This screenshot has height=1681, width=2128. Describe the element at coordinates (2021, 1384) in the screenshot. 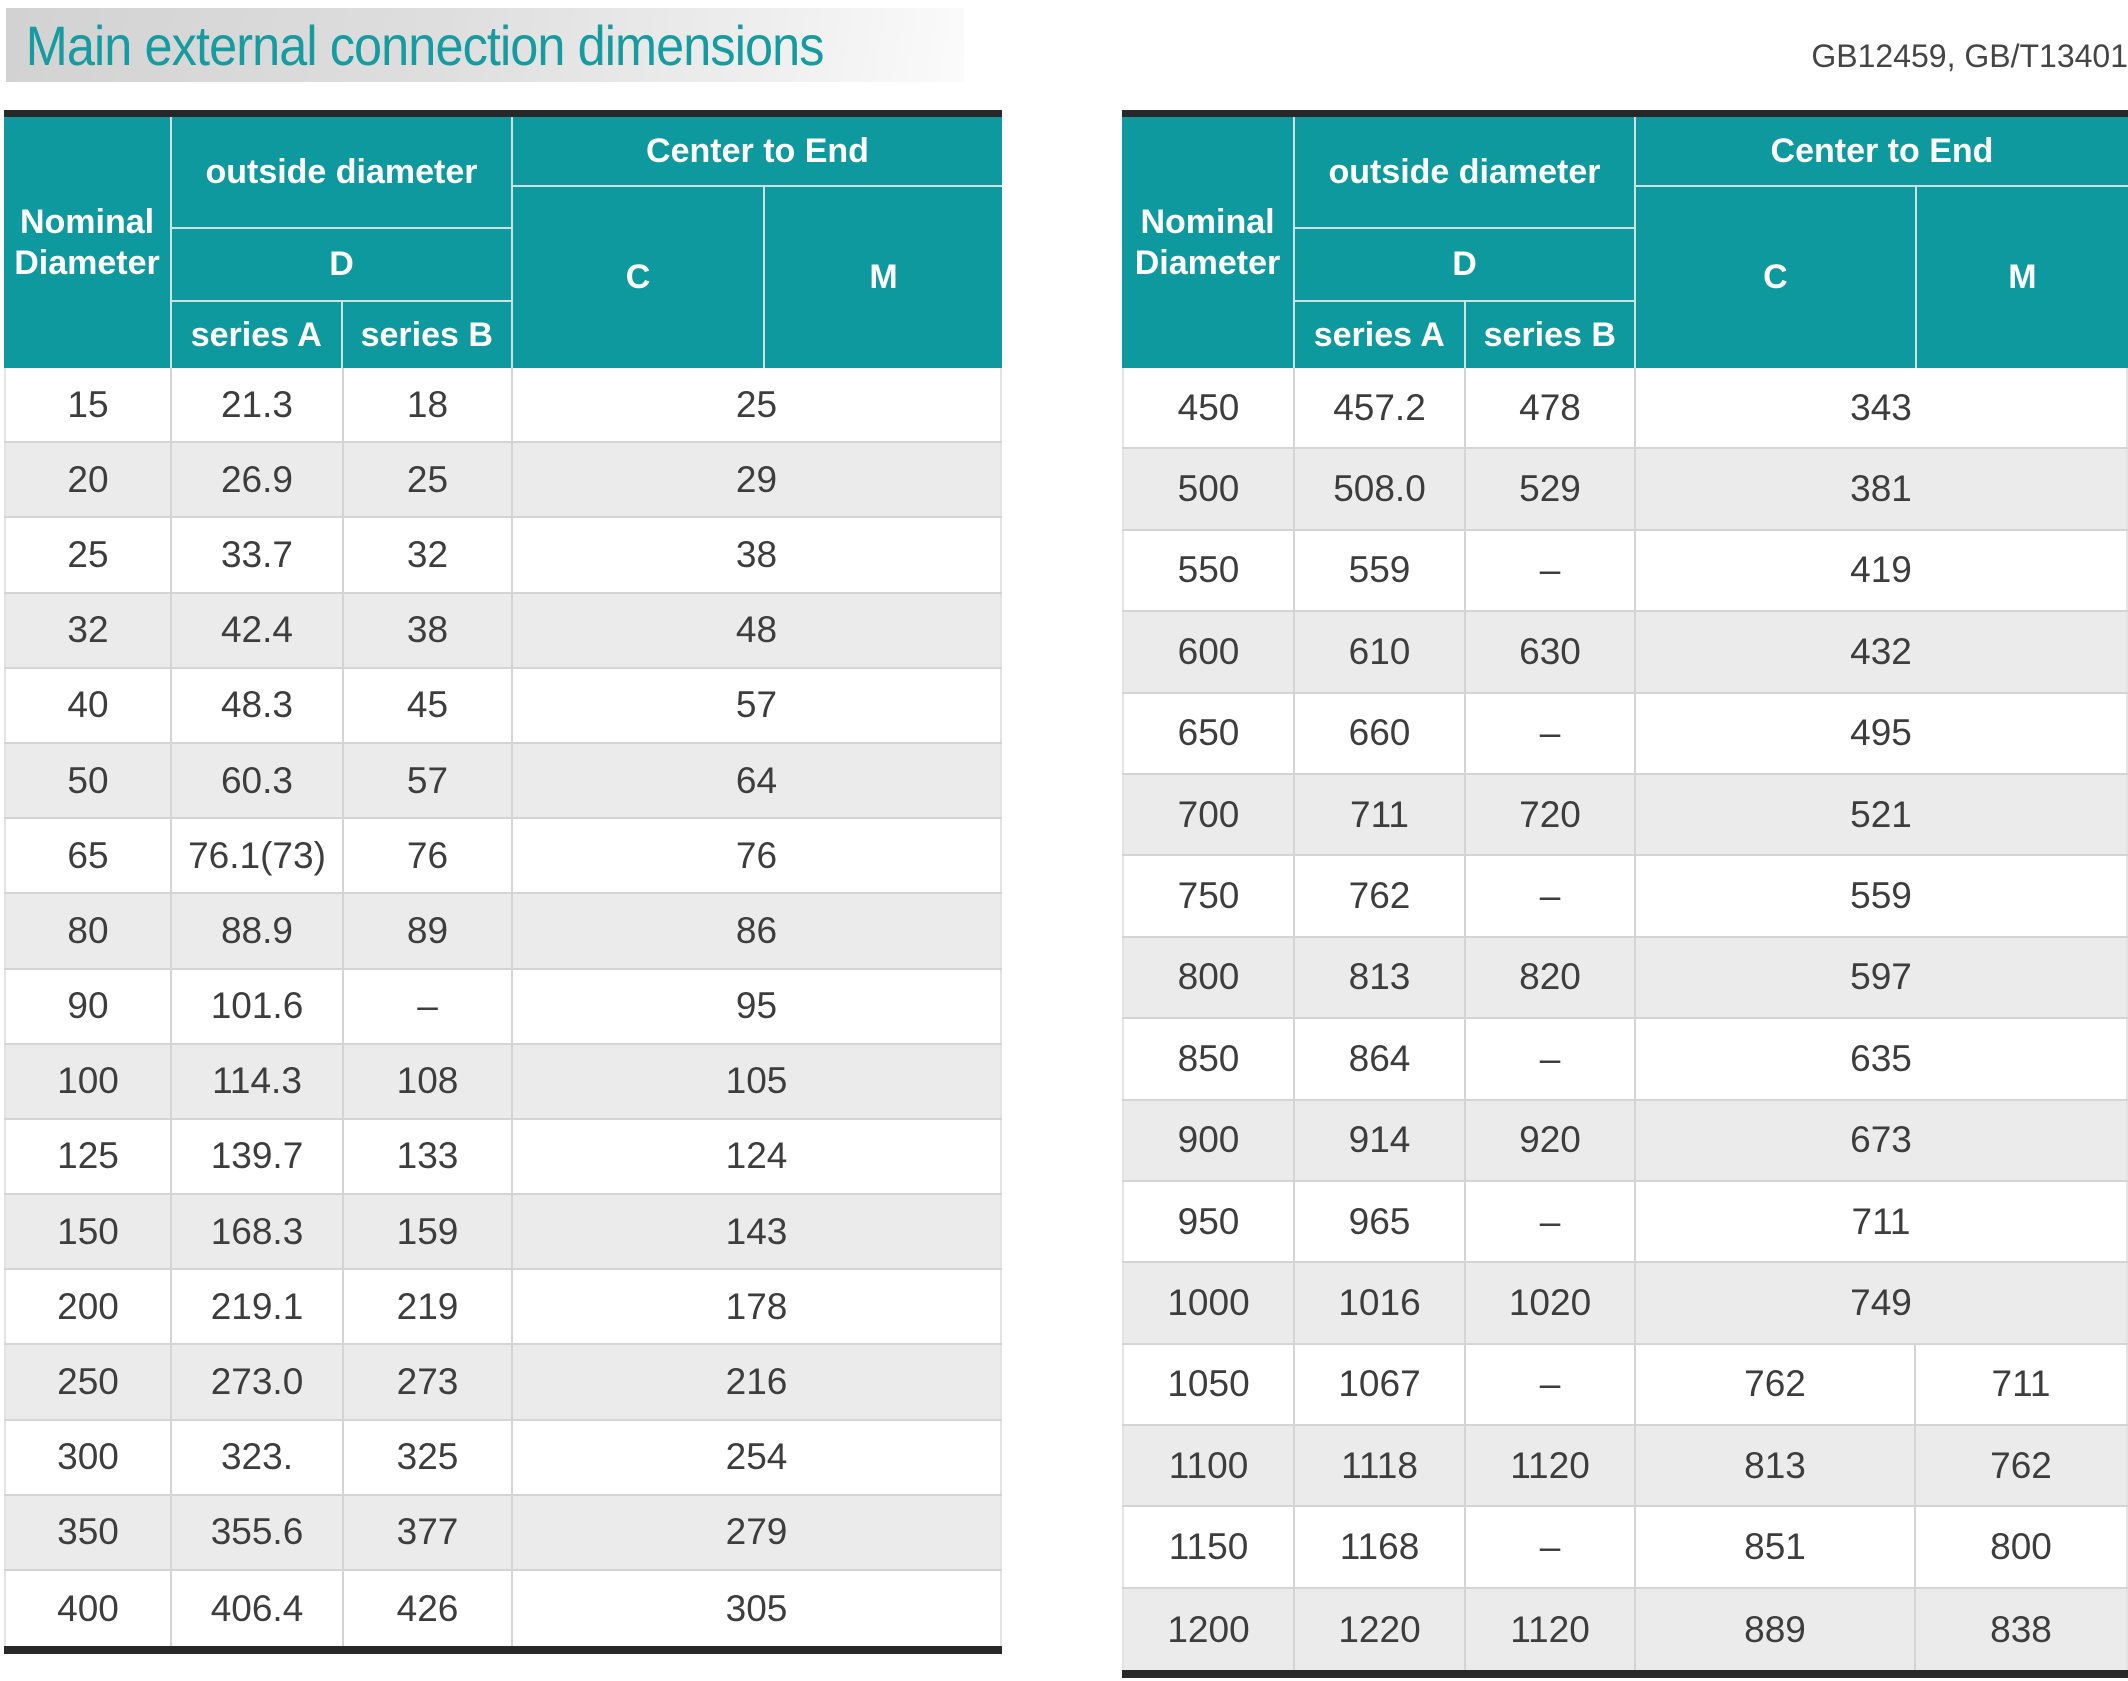

I see `cell-m: 711` at that location.